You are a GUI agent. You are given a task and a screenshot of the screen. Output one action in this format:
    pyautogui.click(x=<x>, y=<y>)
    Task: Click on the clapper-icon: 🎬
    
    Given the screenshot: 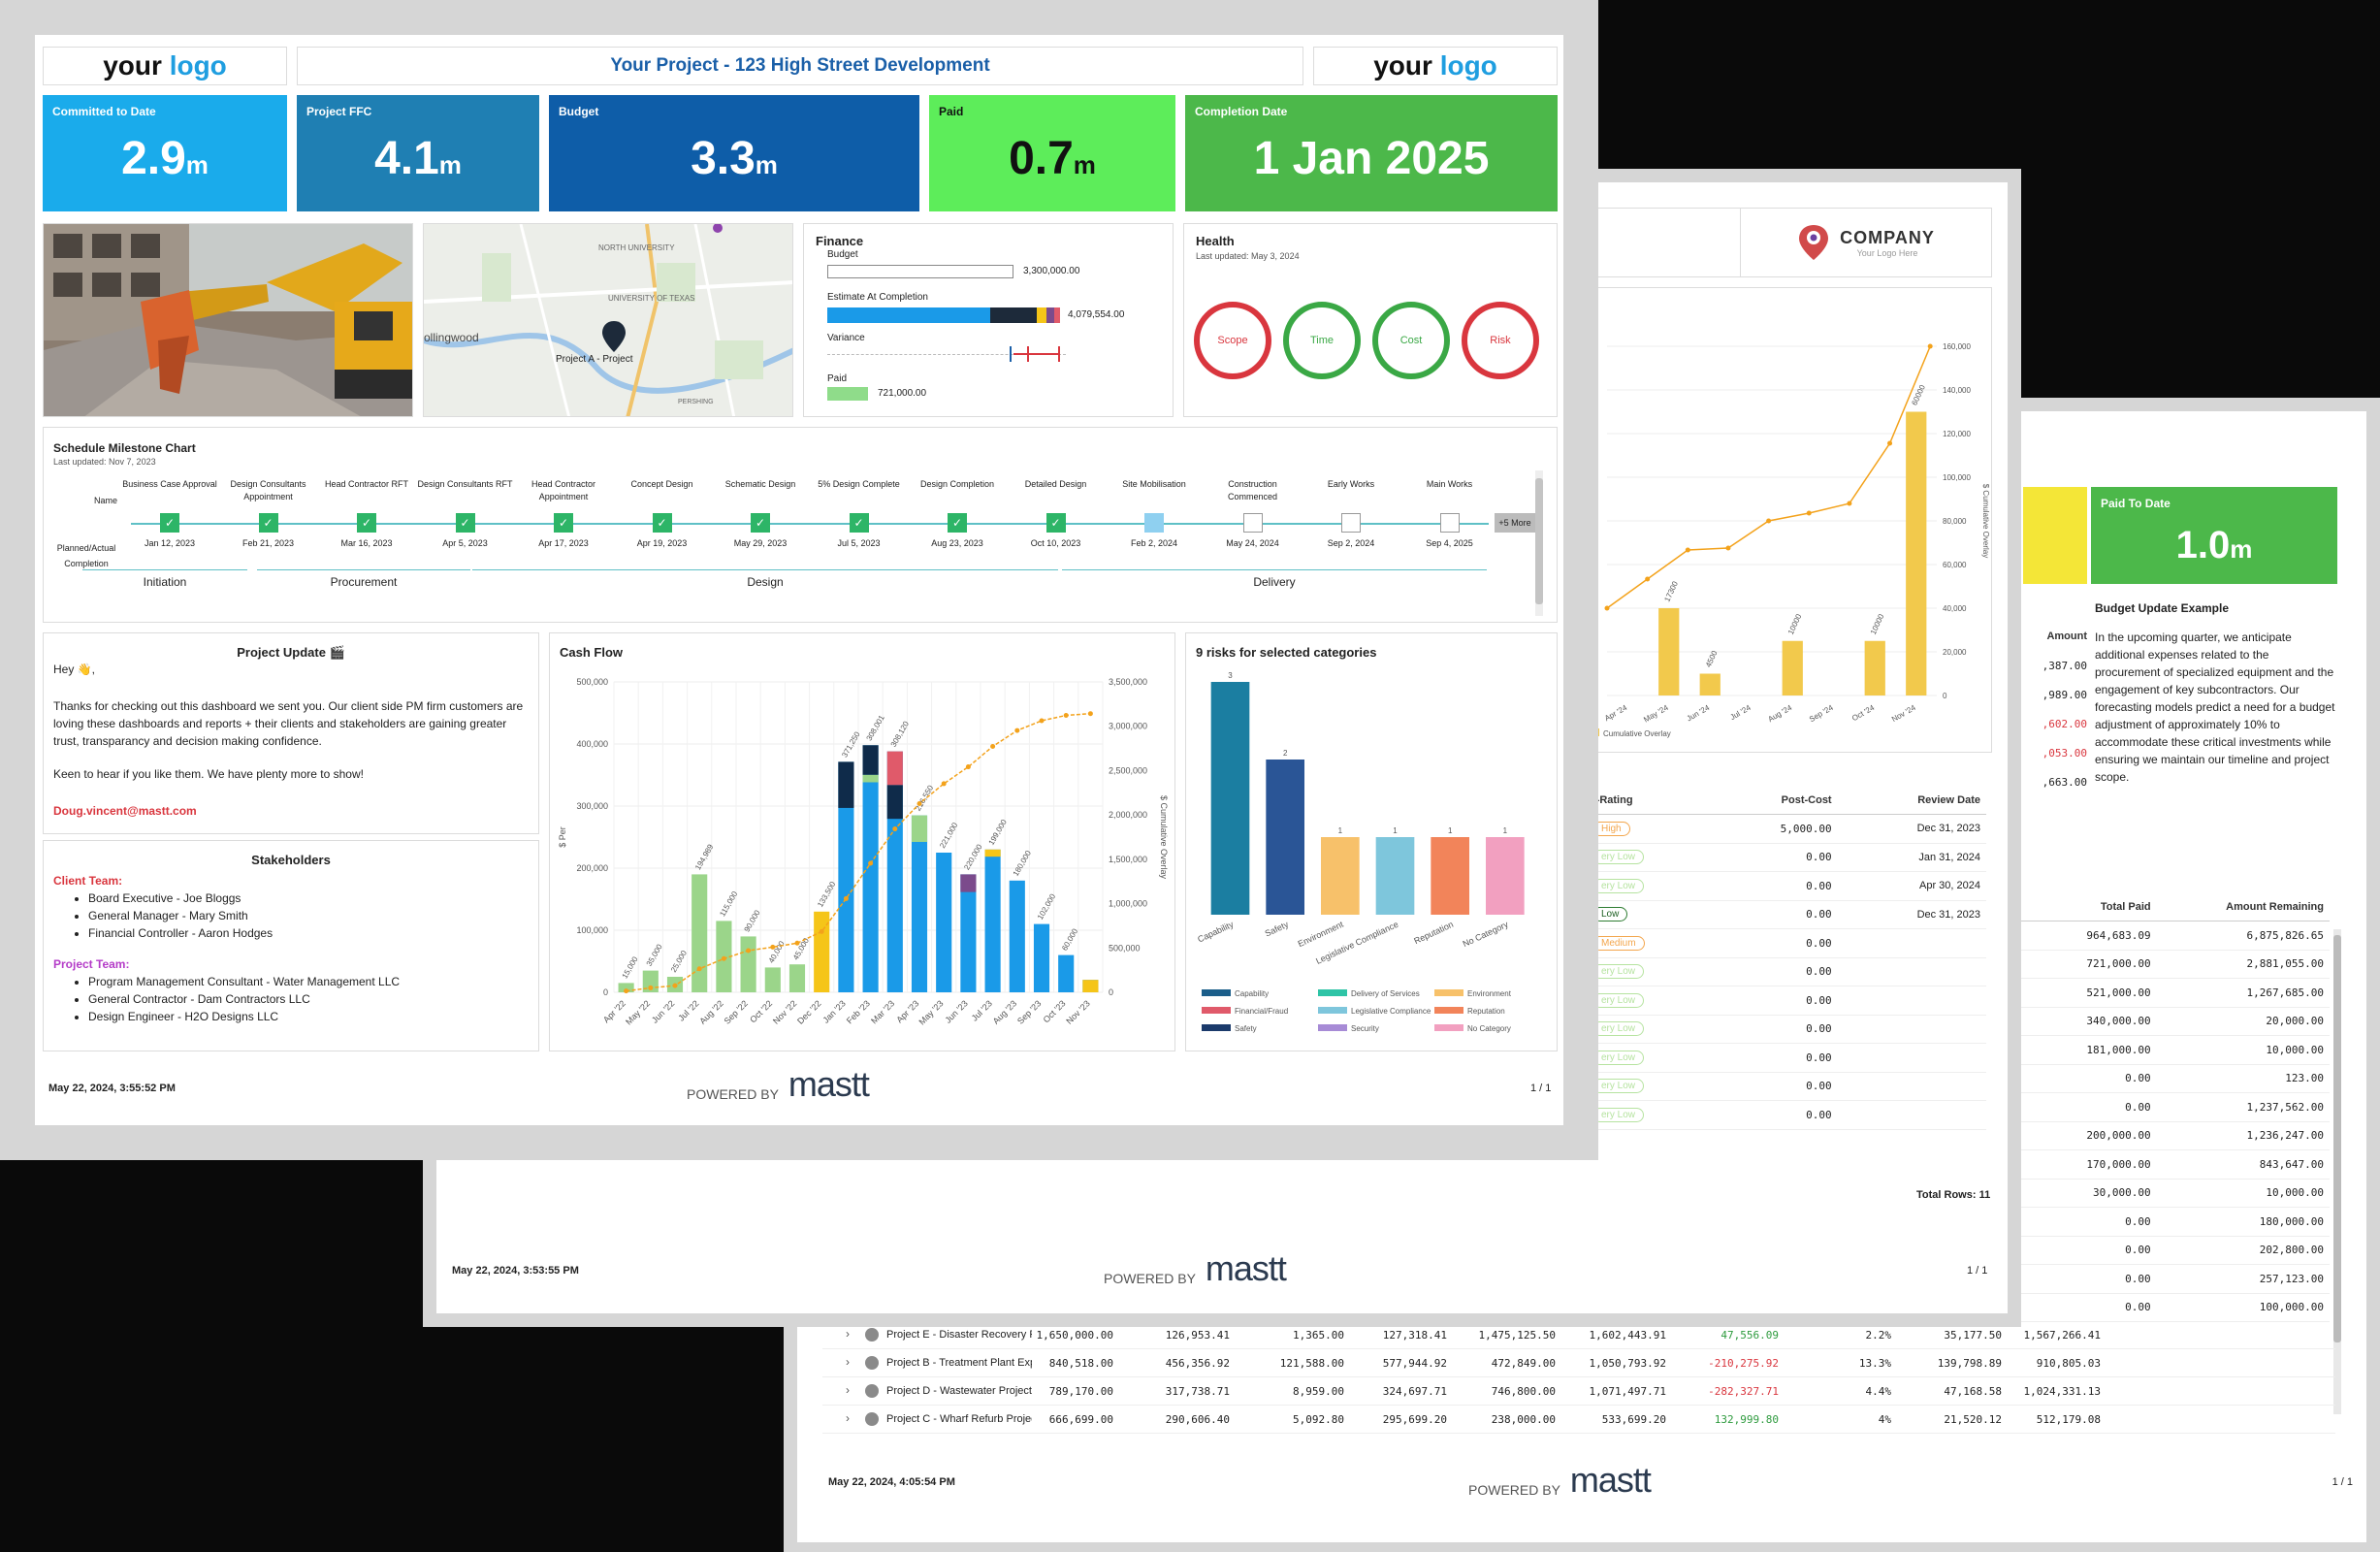 What is the action you would take?
    pyautogui.click(x=337, y=652)
    